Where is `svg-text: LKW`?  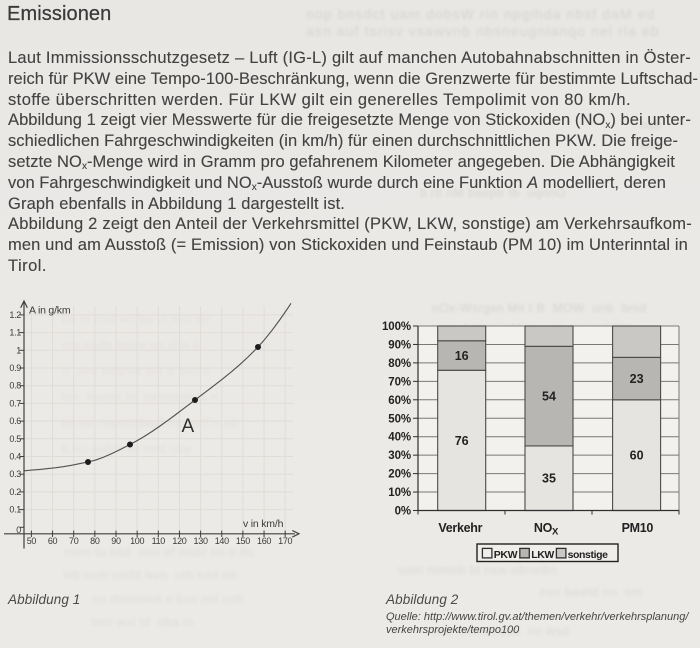 svg-text: LKW is located at coordinates (542, 555).